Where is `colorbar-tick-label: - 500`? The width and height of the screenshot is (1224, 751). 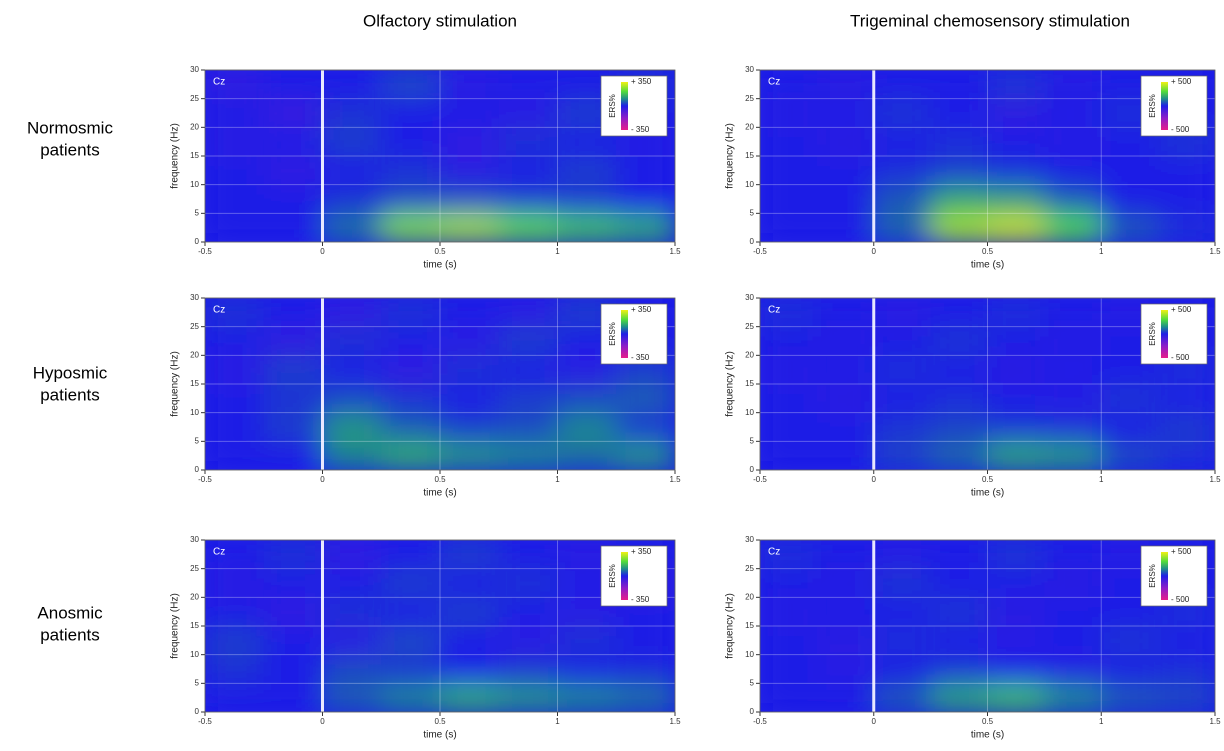
colorbar-tick-label: - 500 is located at coordinates (1180, 129).